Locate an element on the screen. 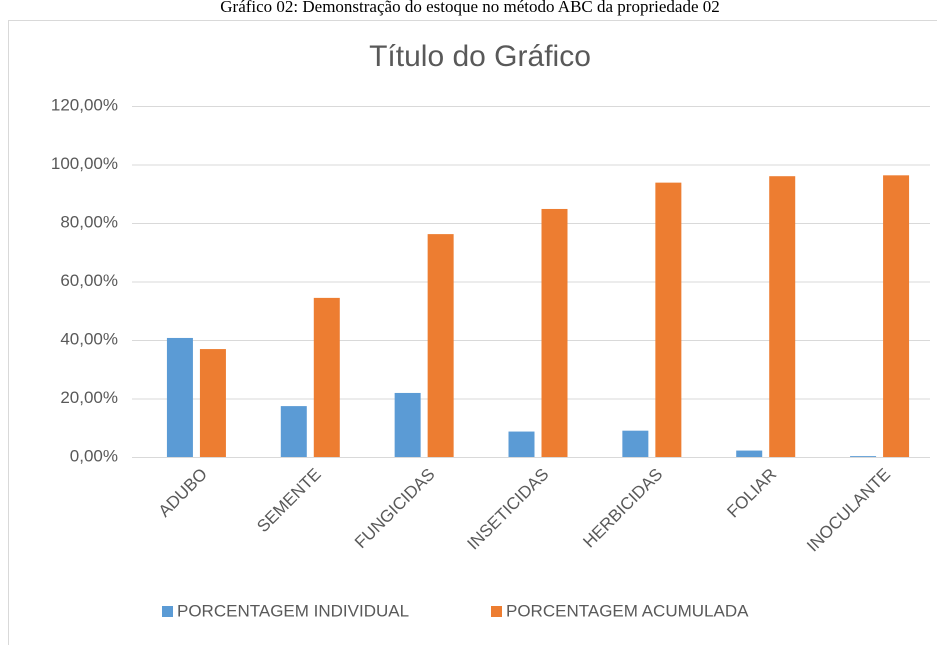  y-tick-label: 0,00% is located at coordinates (94, 455).